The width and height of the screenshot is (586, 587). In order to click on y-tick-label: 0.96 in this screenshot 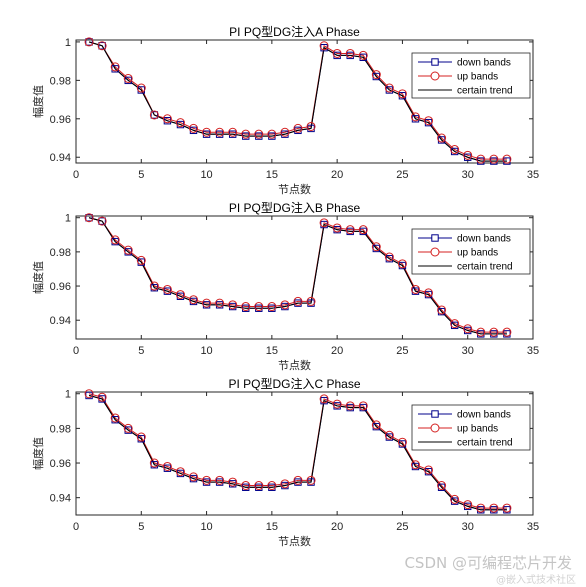, I will do `click(60, 464)`.